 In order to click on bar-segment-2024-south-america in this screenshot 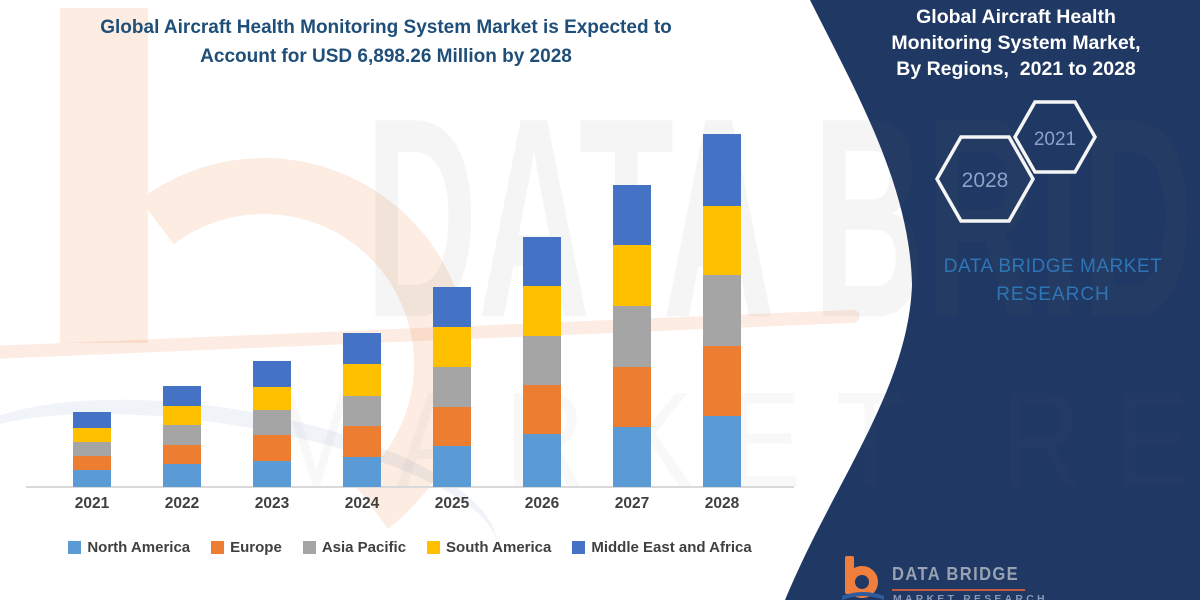, I will do `click(362, 380)`.